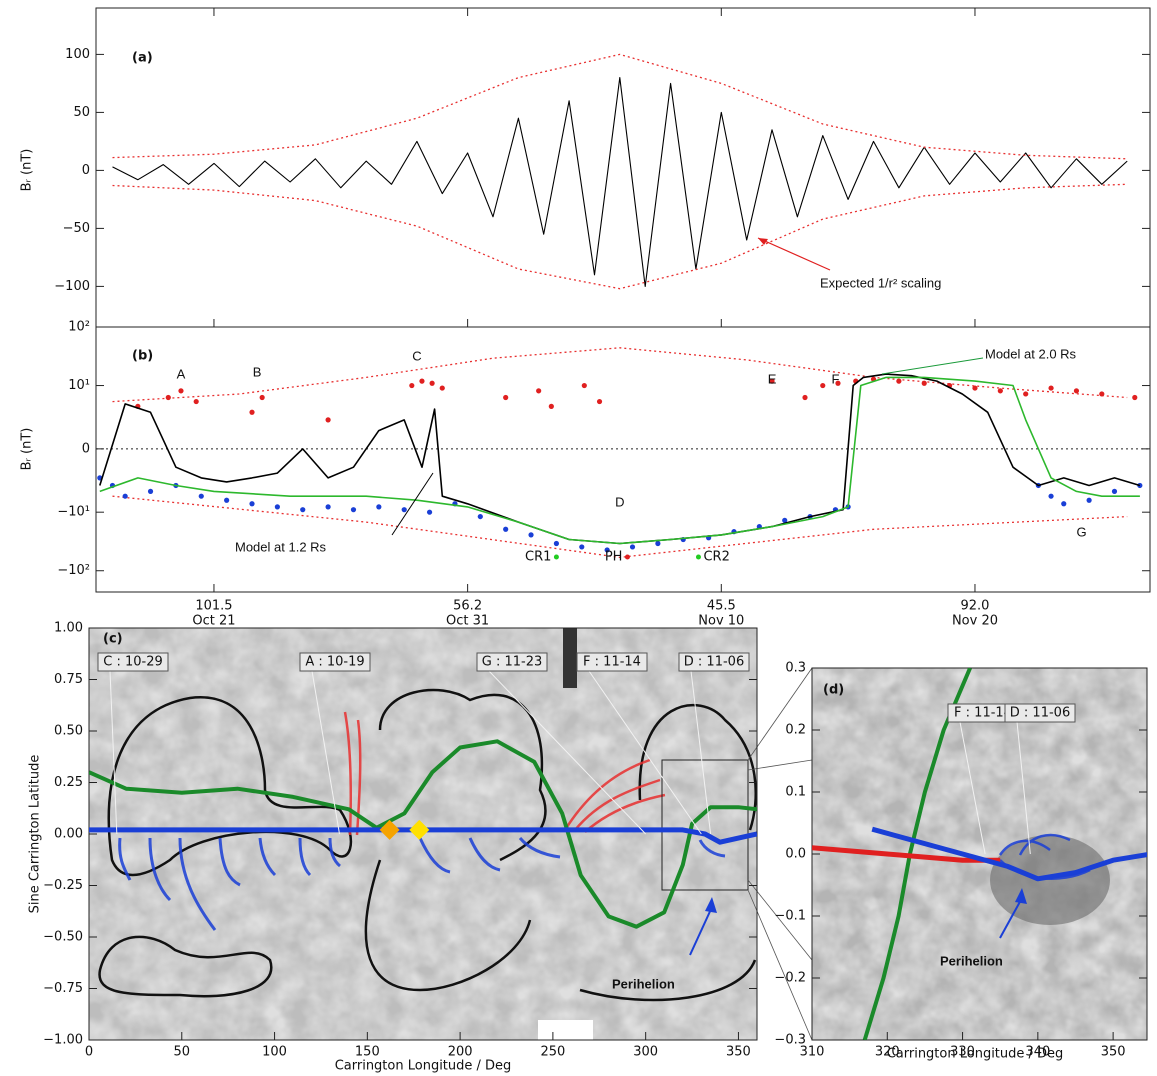  I want to click on footpoint-marker, so click(389, 829).